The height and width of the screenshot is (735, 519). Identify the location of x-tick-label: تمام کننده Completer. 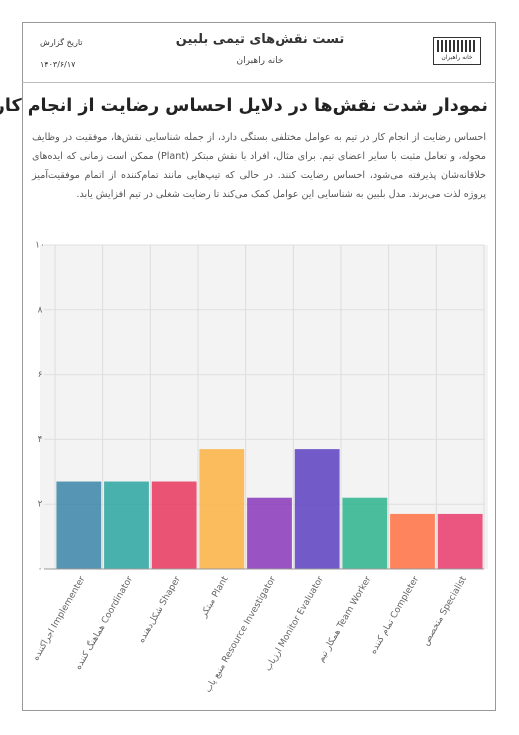
(395, 614).